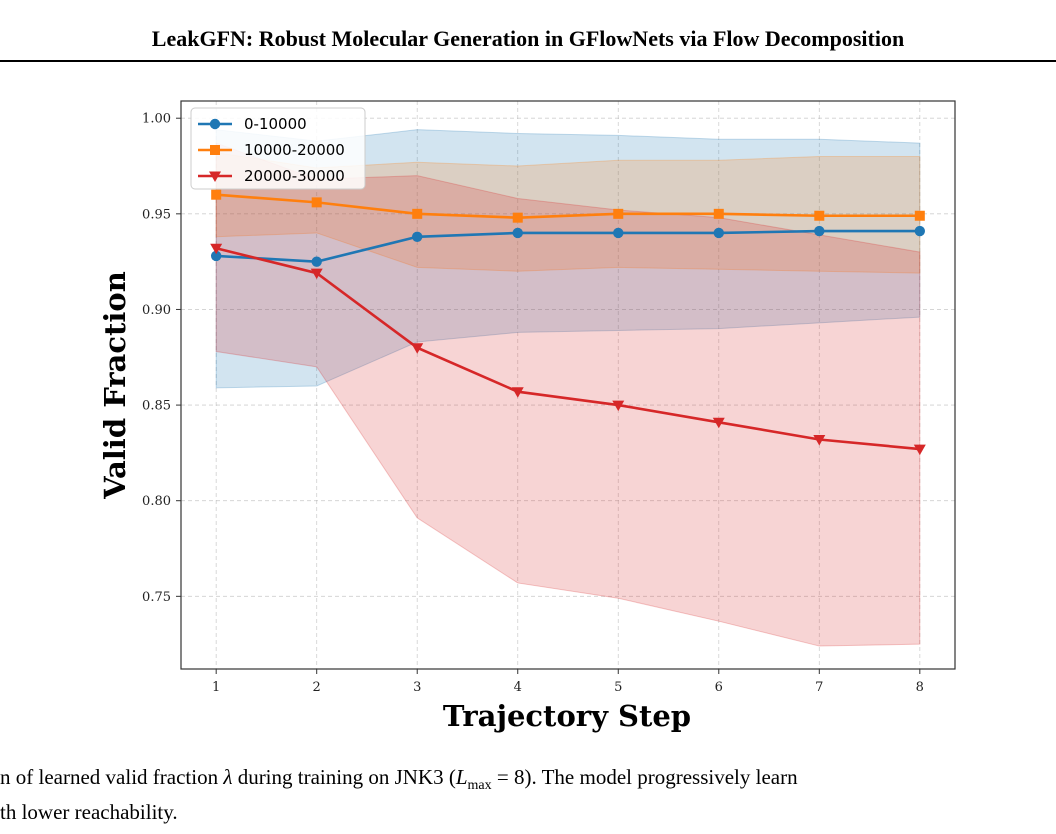  What do you see at coordinates (294, 176) in the screenshot?
I see `legend-label: 20000-30000` at bounding box center [294, 176].